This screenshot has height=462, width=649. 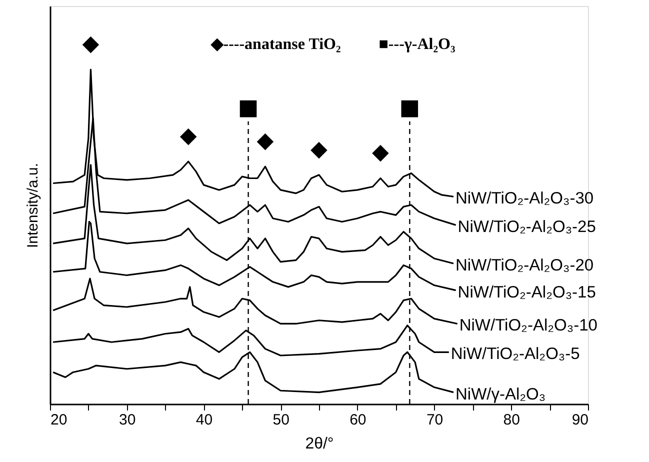 I want to click on series-label: NiW/TiO₂-Al₂O₃-30, so click(x=525, y=199).